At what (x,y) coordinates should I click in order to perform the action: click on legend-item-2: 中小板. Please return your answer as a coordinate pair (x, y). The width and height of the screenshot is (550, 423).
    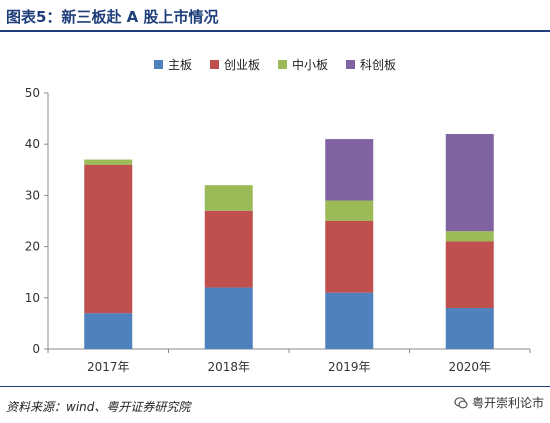
    Looking at the image, I should click on (303, 64).